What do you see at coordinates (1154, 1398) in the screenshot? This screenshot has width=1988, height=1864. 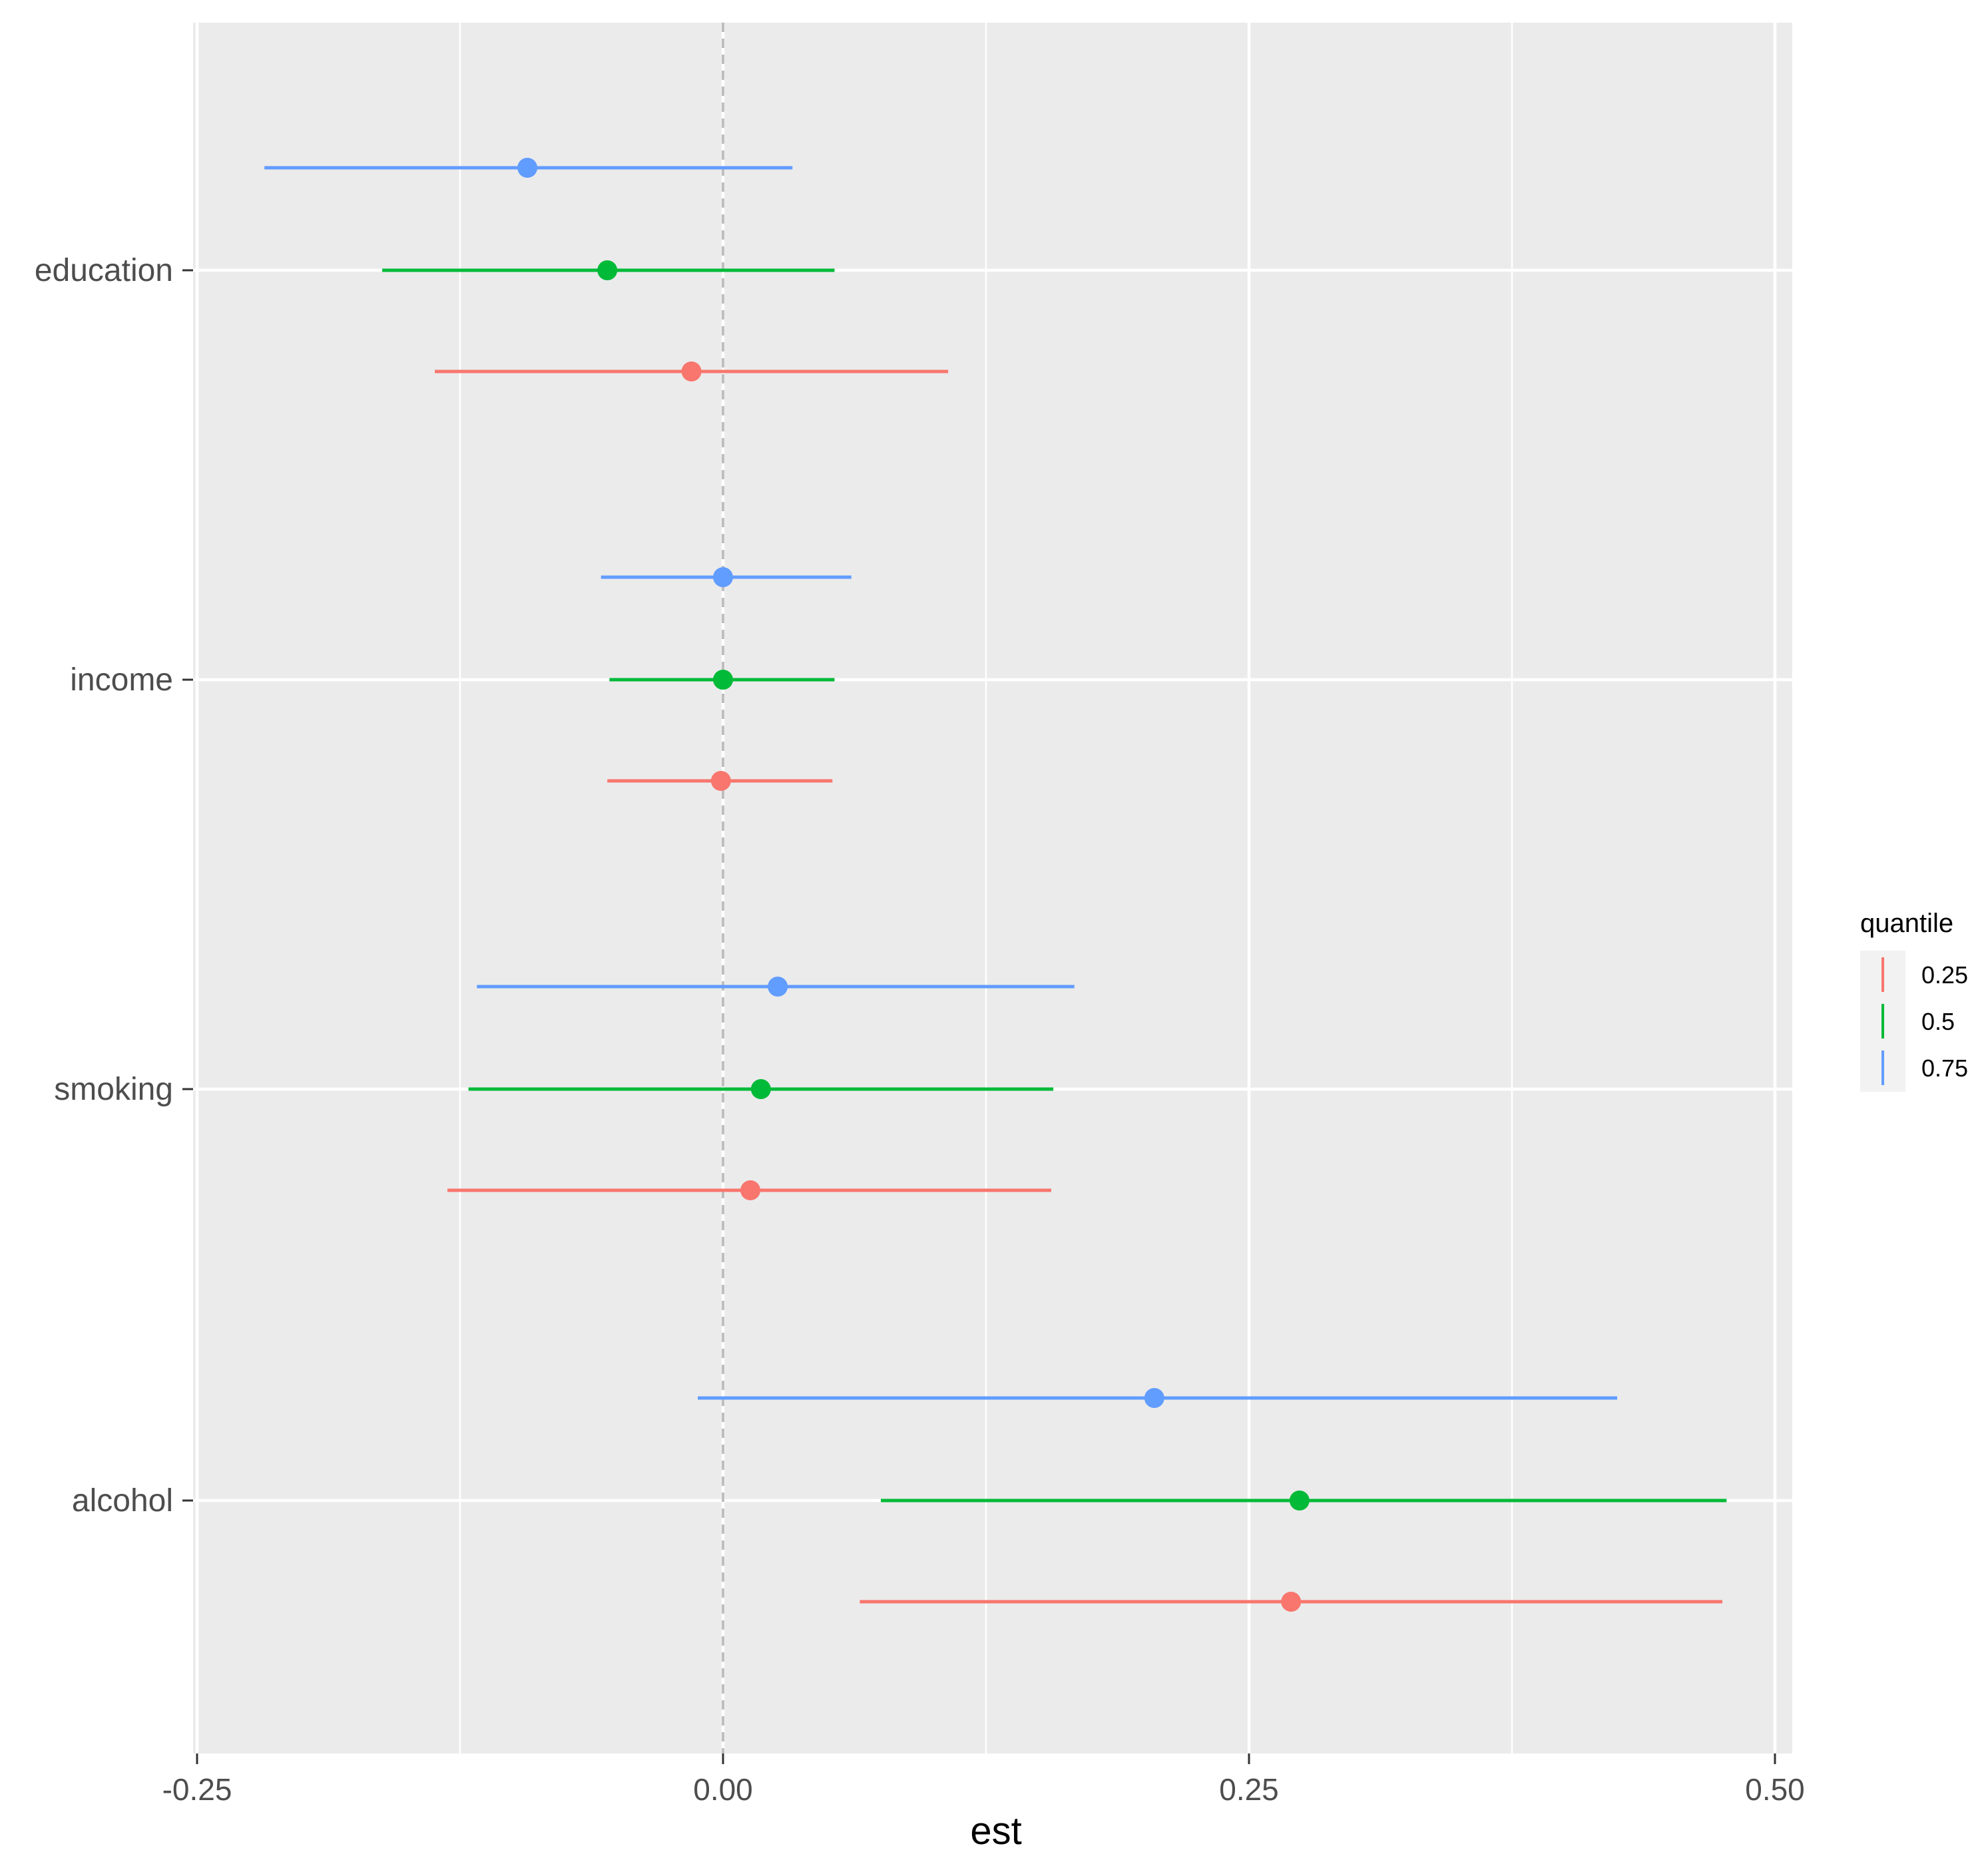 I see `estimate-point-alcohol-q0.75` at bounding box center [1154, 1398].